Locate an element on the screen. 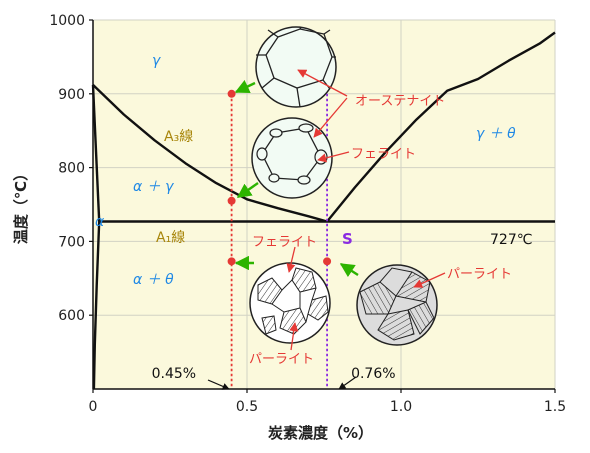  phase-label-gamma: γ is located at coordinates (156, 61).